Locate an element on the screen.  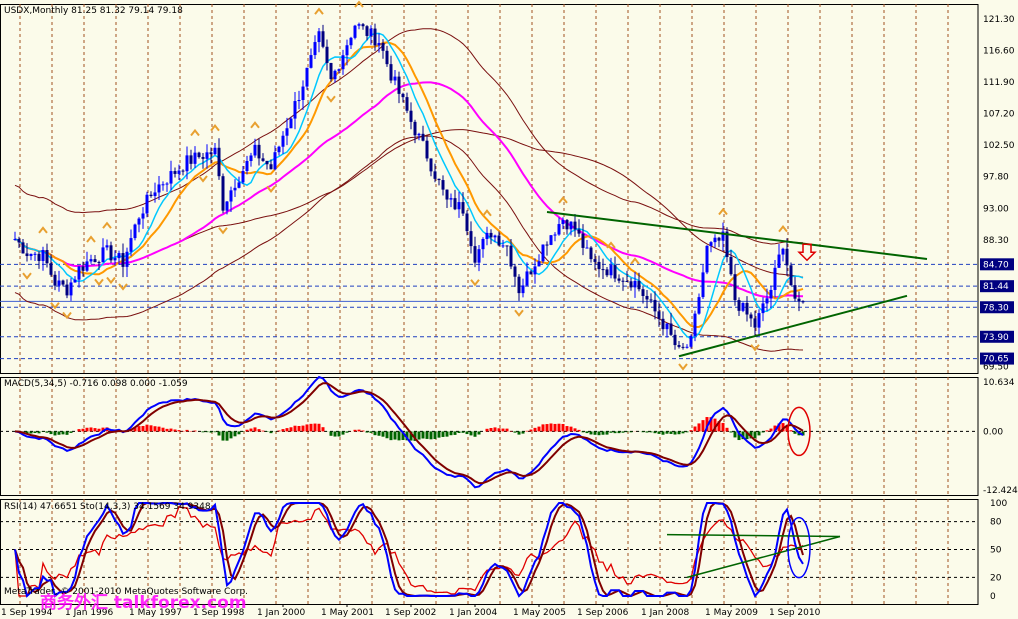
price-level-box-label: 81.44 is located at coordinates (996, 287).